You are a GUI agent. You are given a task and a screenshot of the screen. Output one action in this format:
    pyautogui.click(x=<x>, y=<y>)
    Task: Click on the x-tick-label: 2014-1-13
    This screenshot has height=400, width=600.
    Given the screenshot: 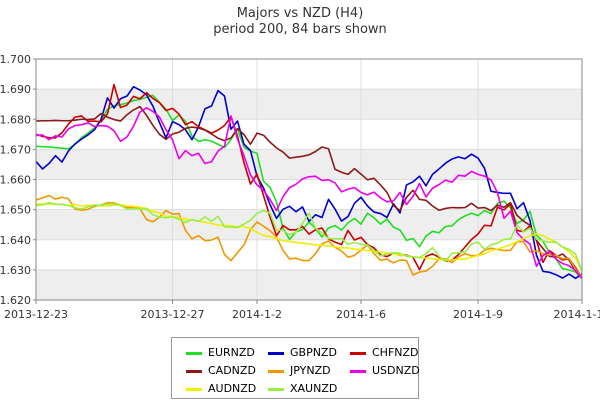 What is the action you would take?
    pyautogui.click(x=577, y=314)
    